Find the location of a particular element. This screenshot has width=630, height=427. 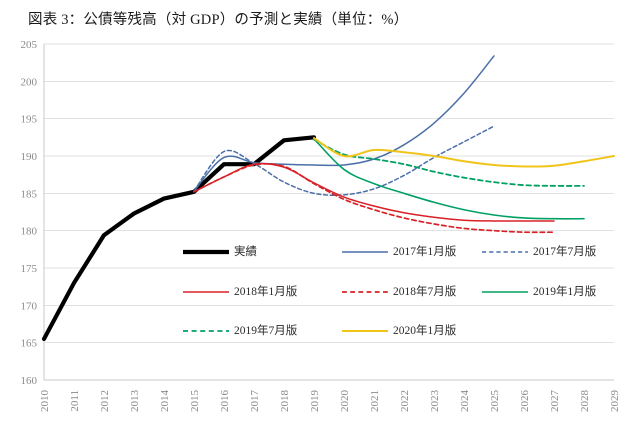

y-axis-tick-label: 205 is located at coordinates (29, 45).